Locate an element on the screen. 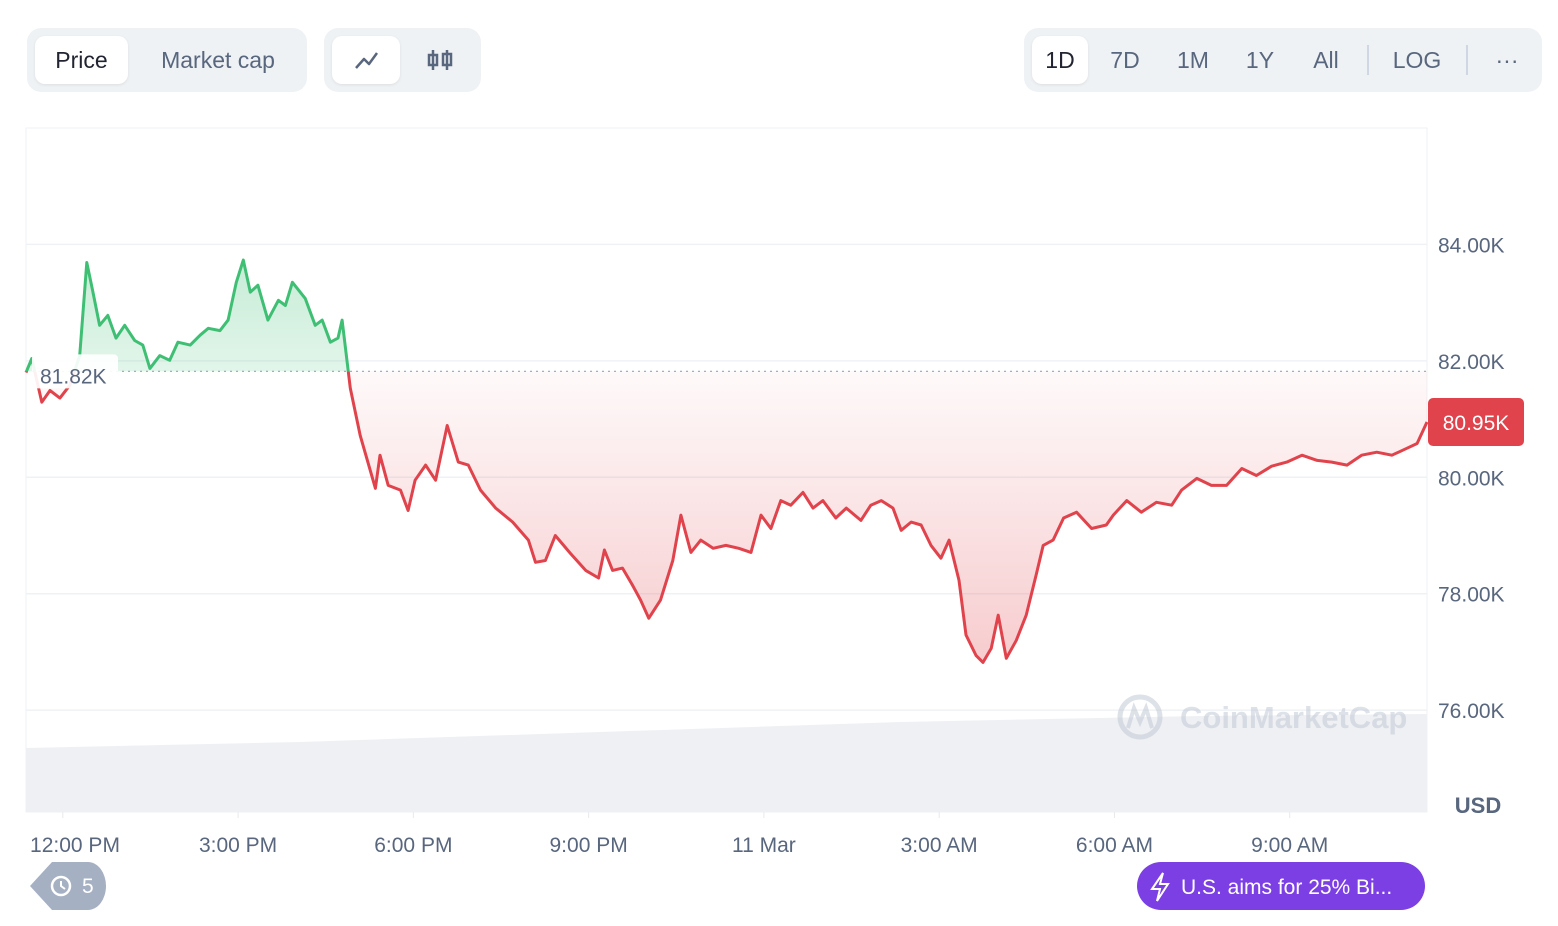 The image size is (1558, 926). watermark: CoinMarketCap is located at coordinates (1262, 717).